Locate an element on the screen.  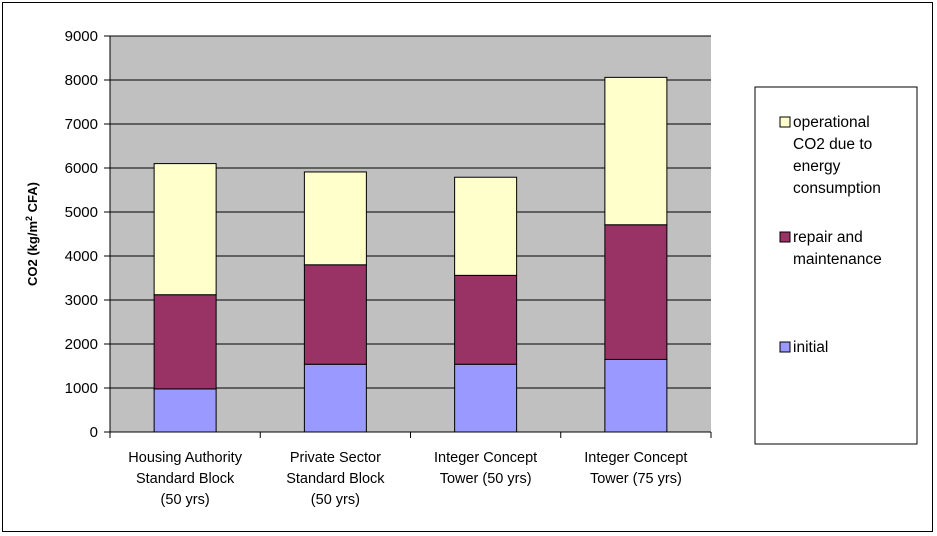
x-category-label: Housing Authority Standard Block (50 yrs) is located at coordinates (185, 479).